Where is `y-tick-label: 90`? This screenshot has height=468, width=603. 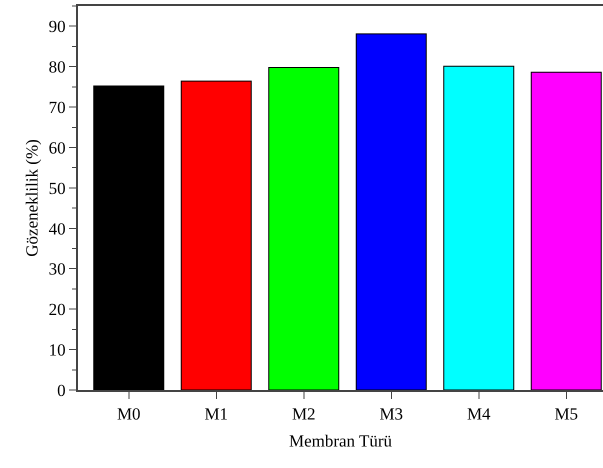
y-tick-label: 90 is located at coordinates (57, 26).